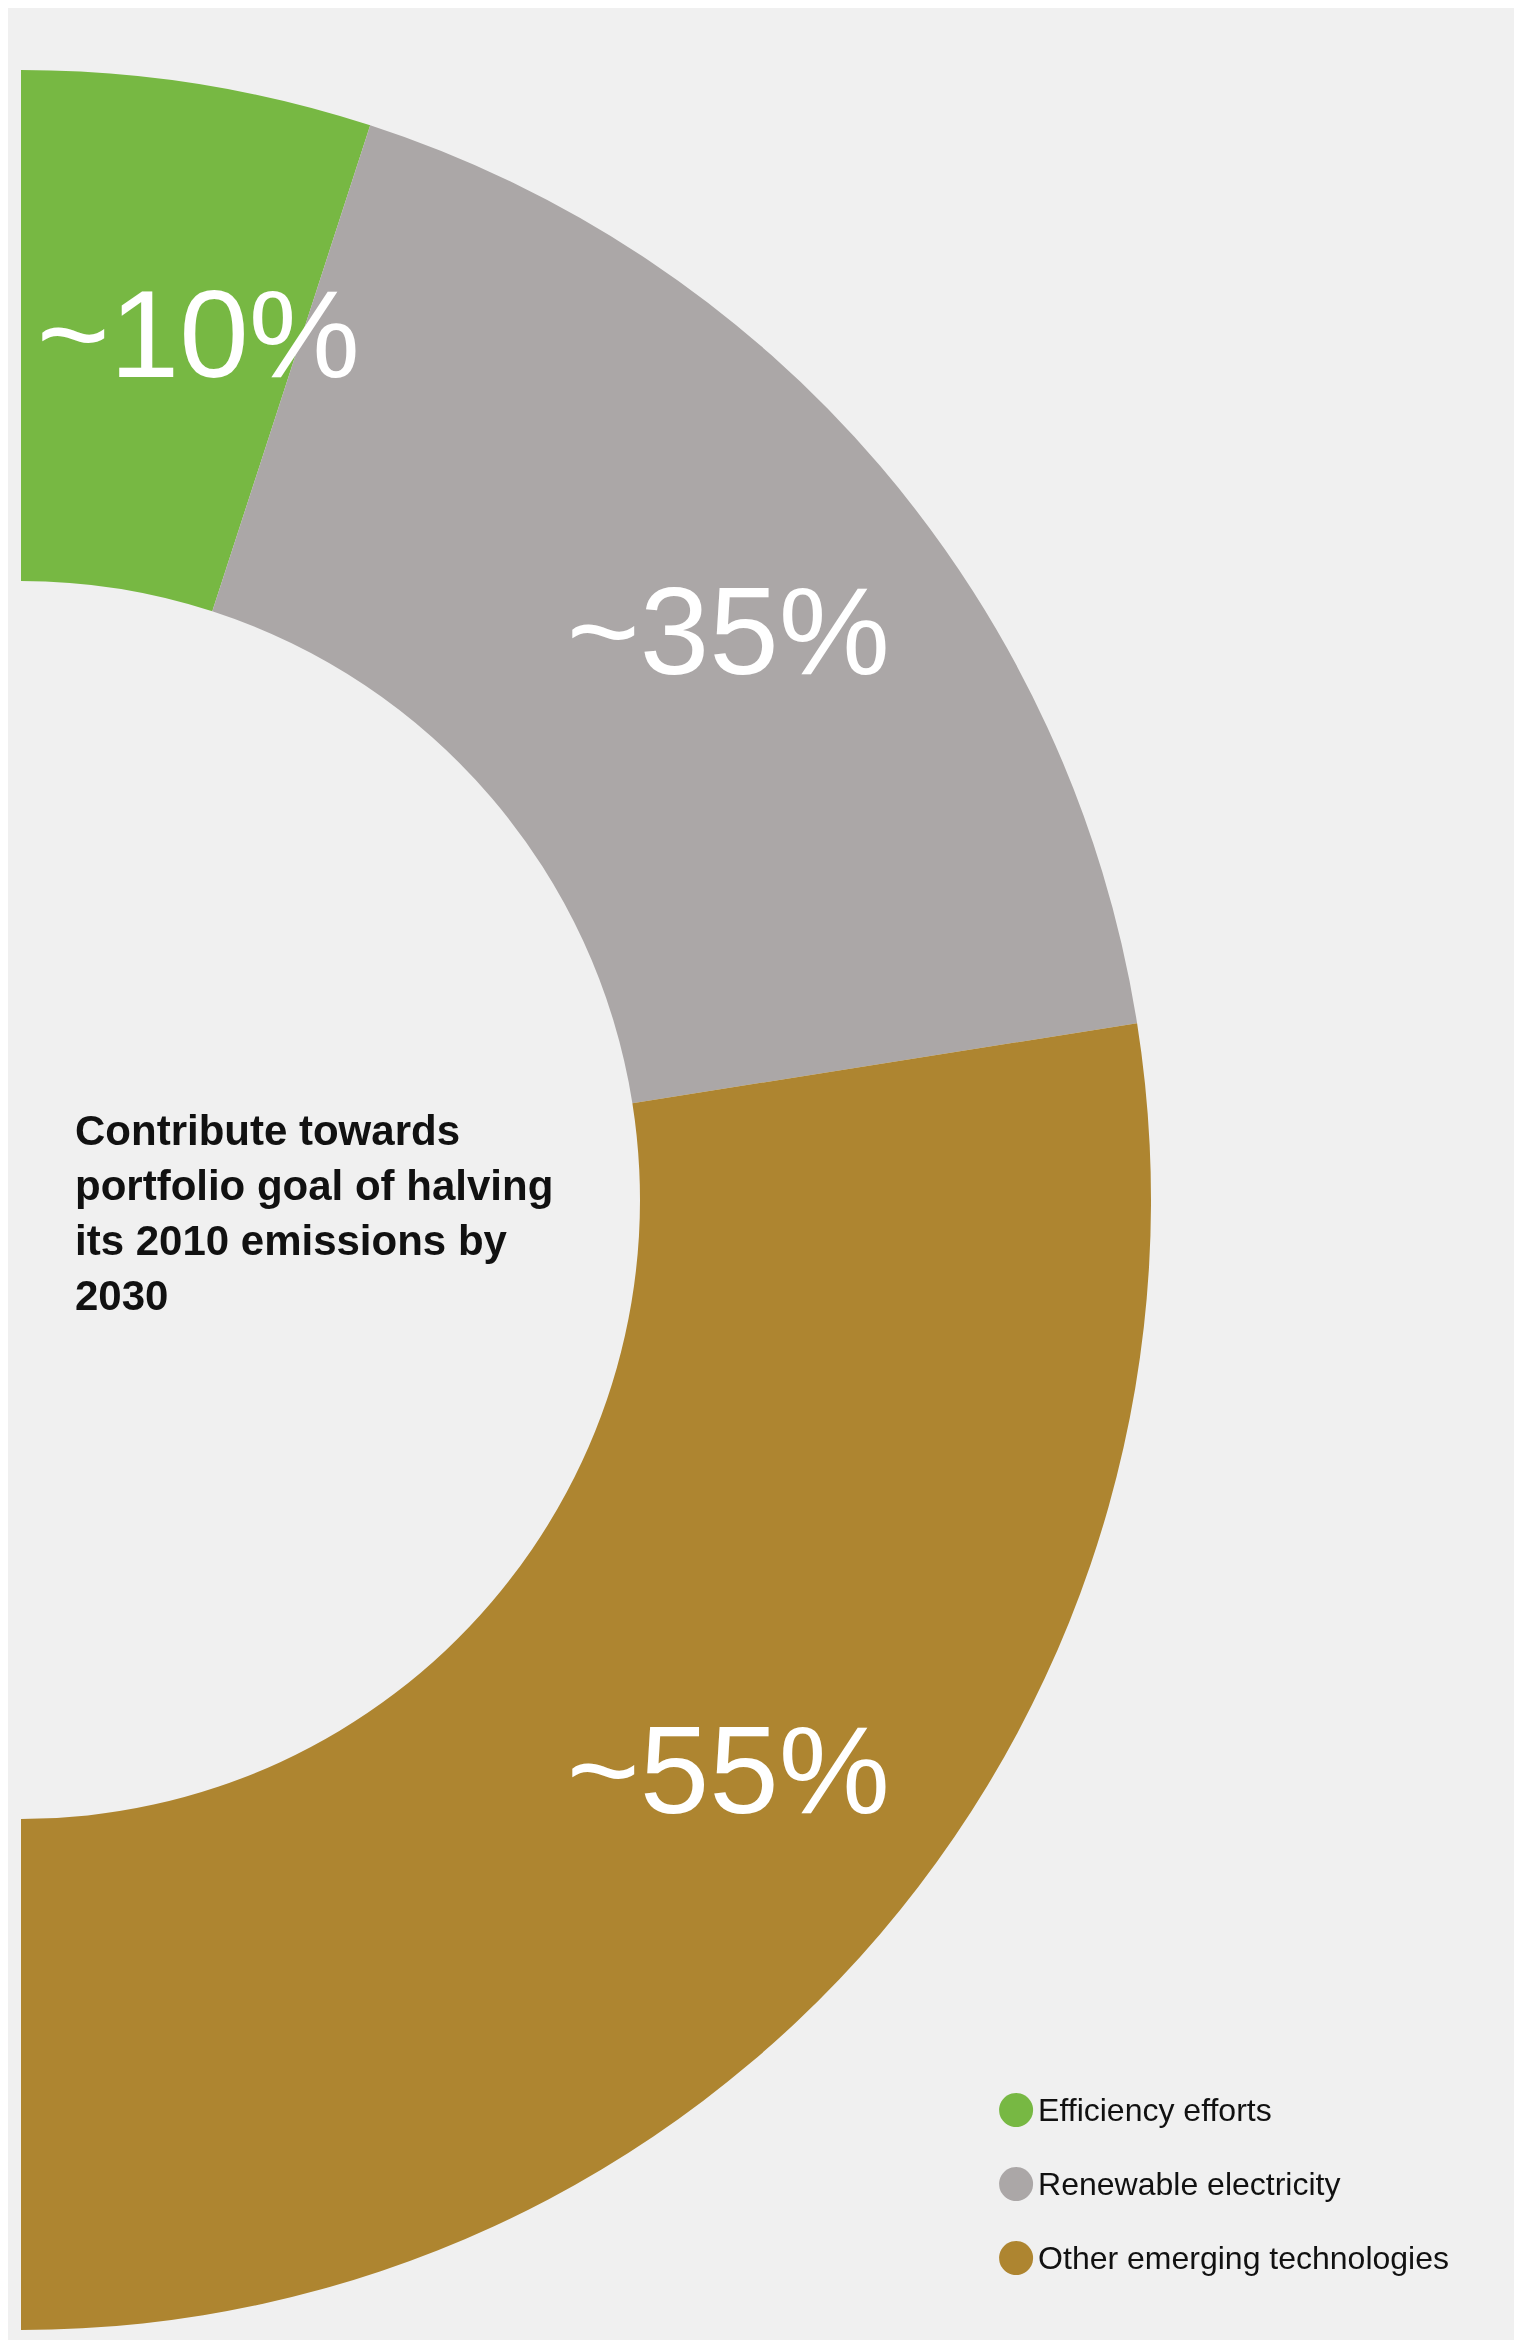 The width and height of the screenshot is (1522, 2348). Describe the element at coordinates (198, 333) in the screenshot. I see `data-label: ~10%` at that location.